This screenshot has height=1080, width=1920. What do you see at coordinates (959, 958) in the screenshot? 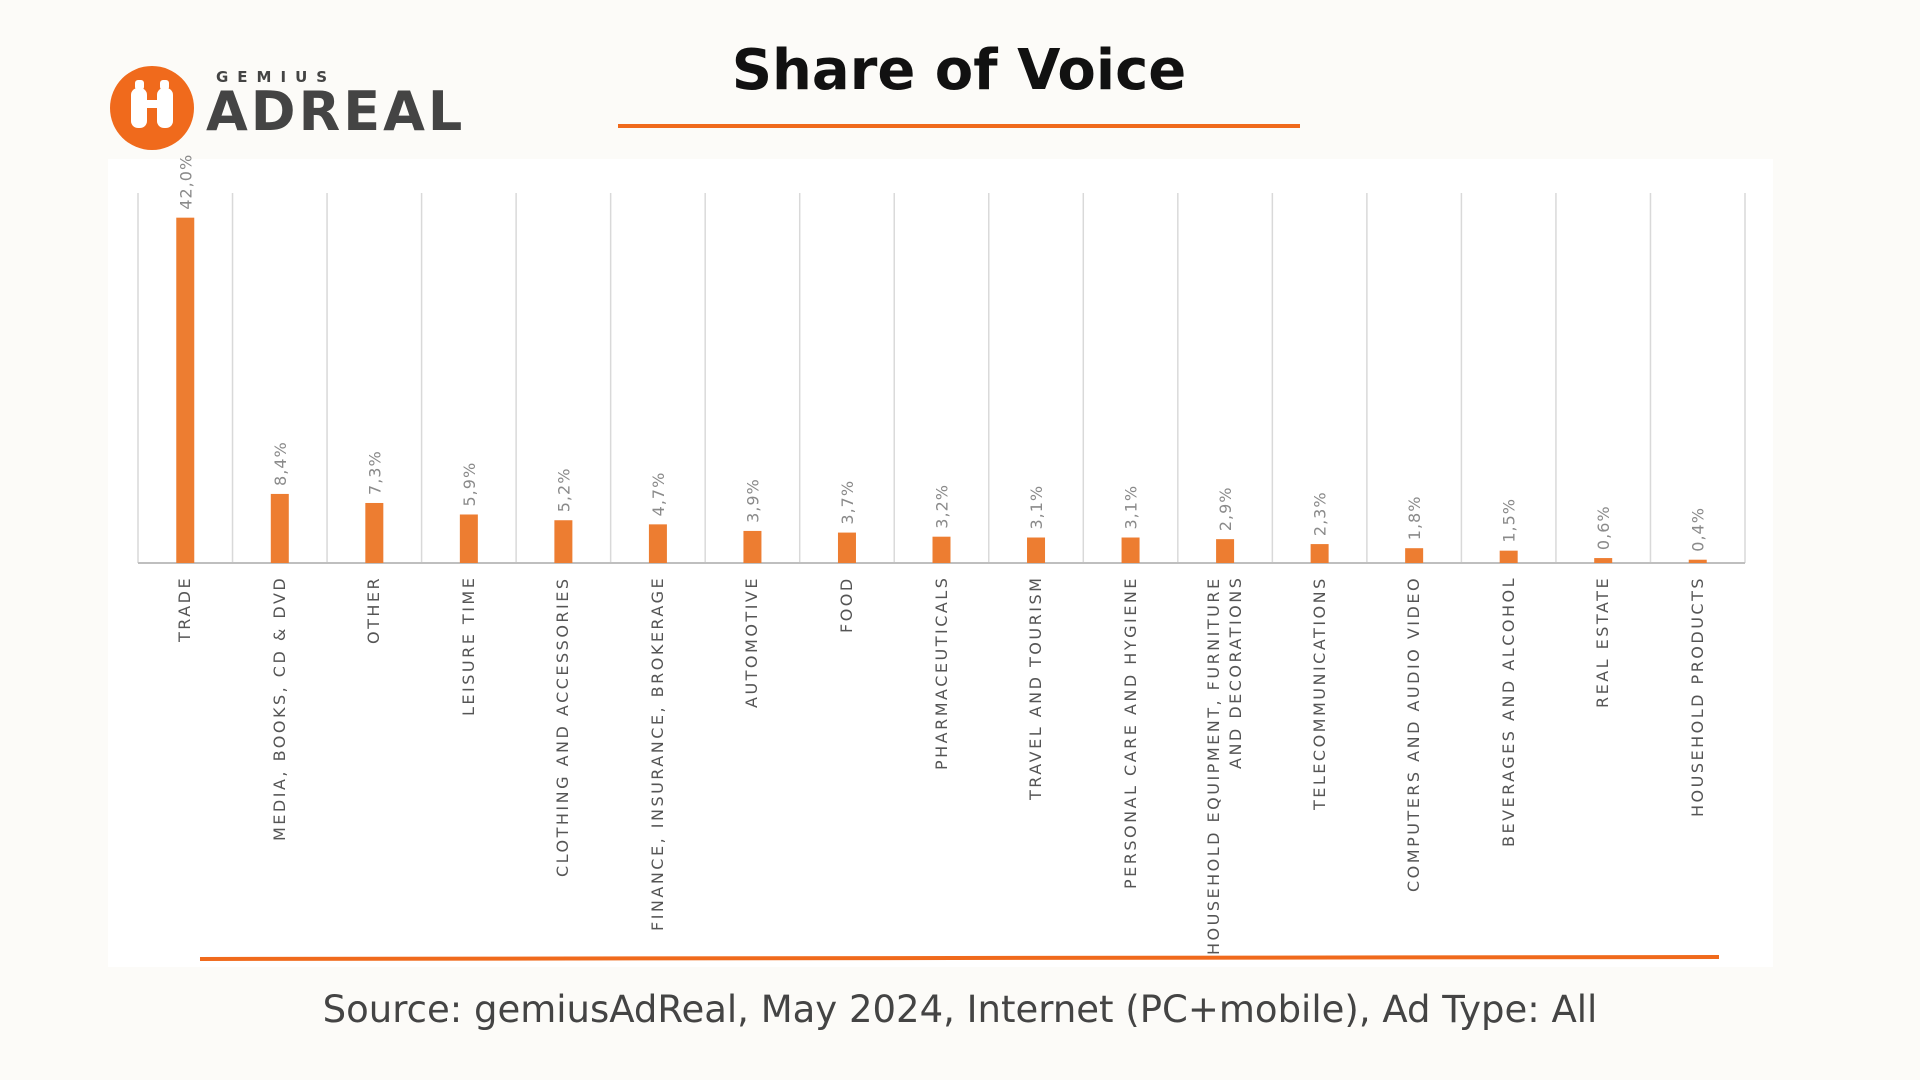
I see `bottom-rule` at bounding box center [959, 958].